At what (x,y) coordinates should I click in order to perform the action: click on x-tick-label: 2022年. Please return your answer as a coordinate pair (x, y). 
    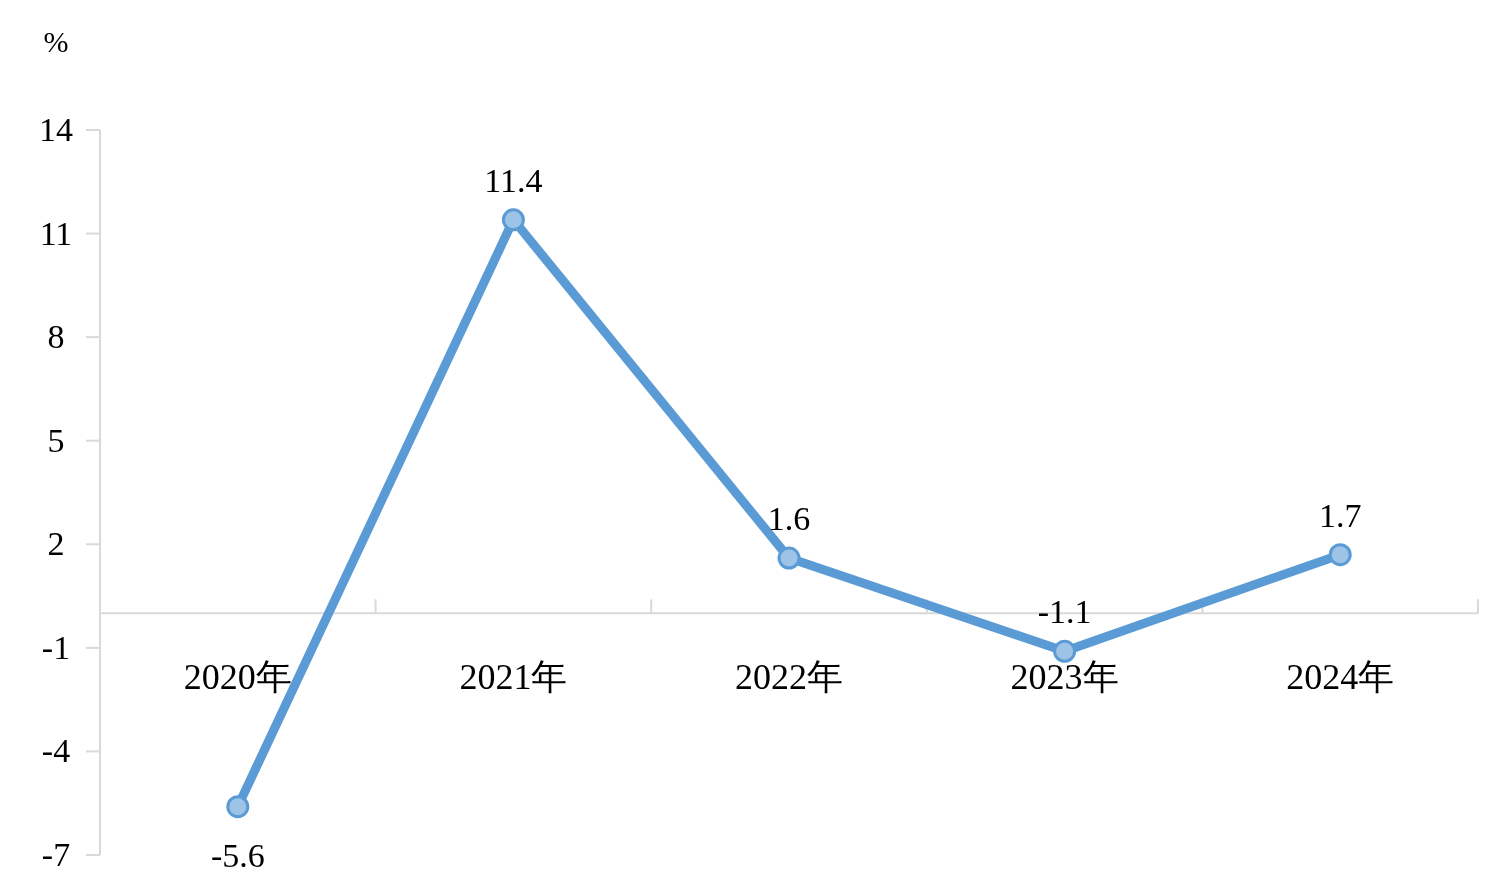
    Looking at the image, I should click on (789, 677).